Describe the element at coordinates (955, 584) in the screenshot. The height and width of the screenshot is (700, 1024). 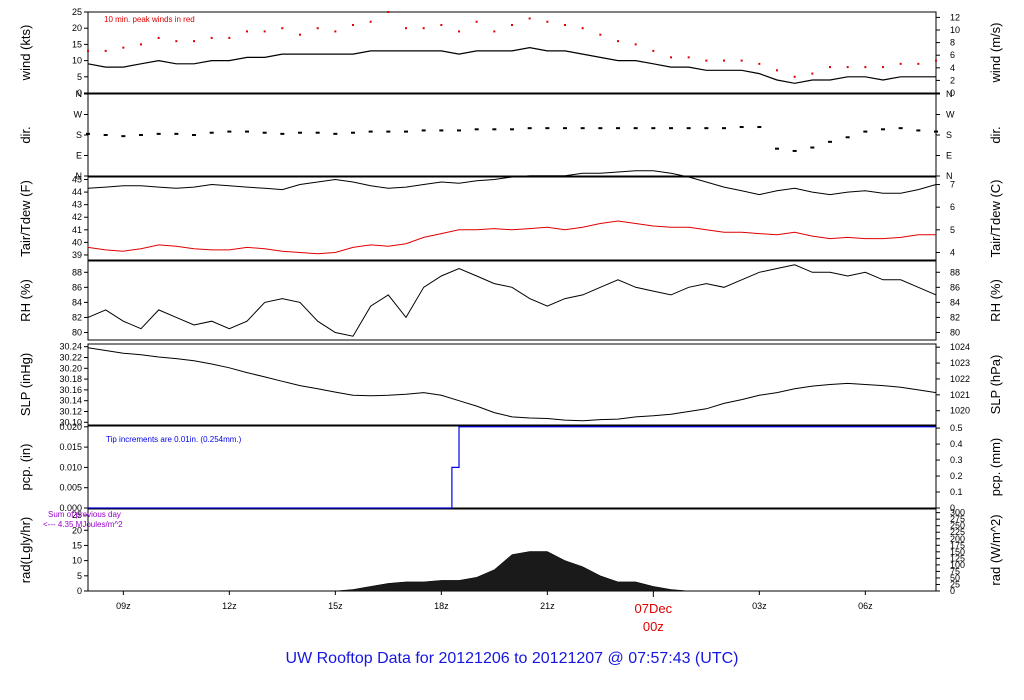
I see `rad-rtick-label: 25` at that location.